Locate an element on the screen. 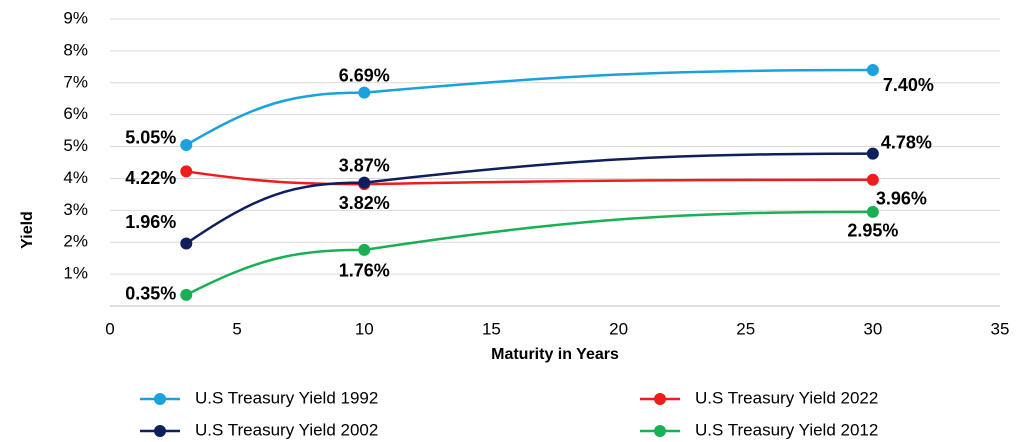  data-label: 1.96% is located at coordinates (150, 222).